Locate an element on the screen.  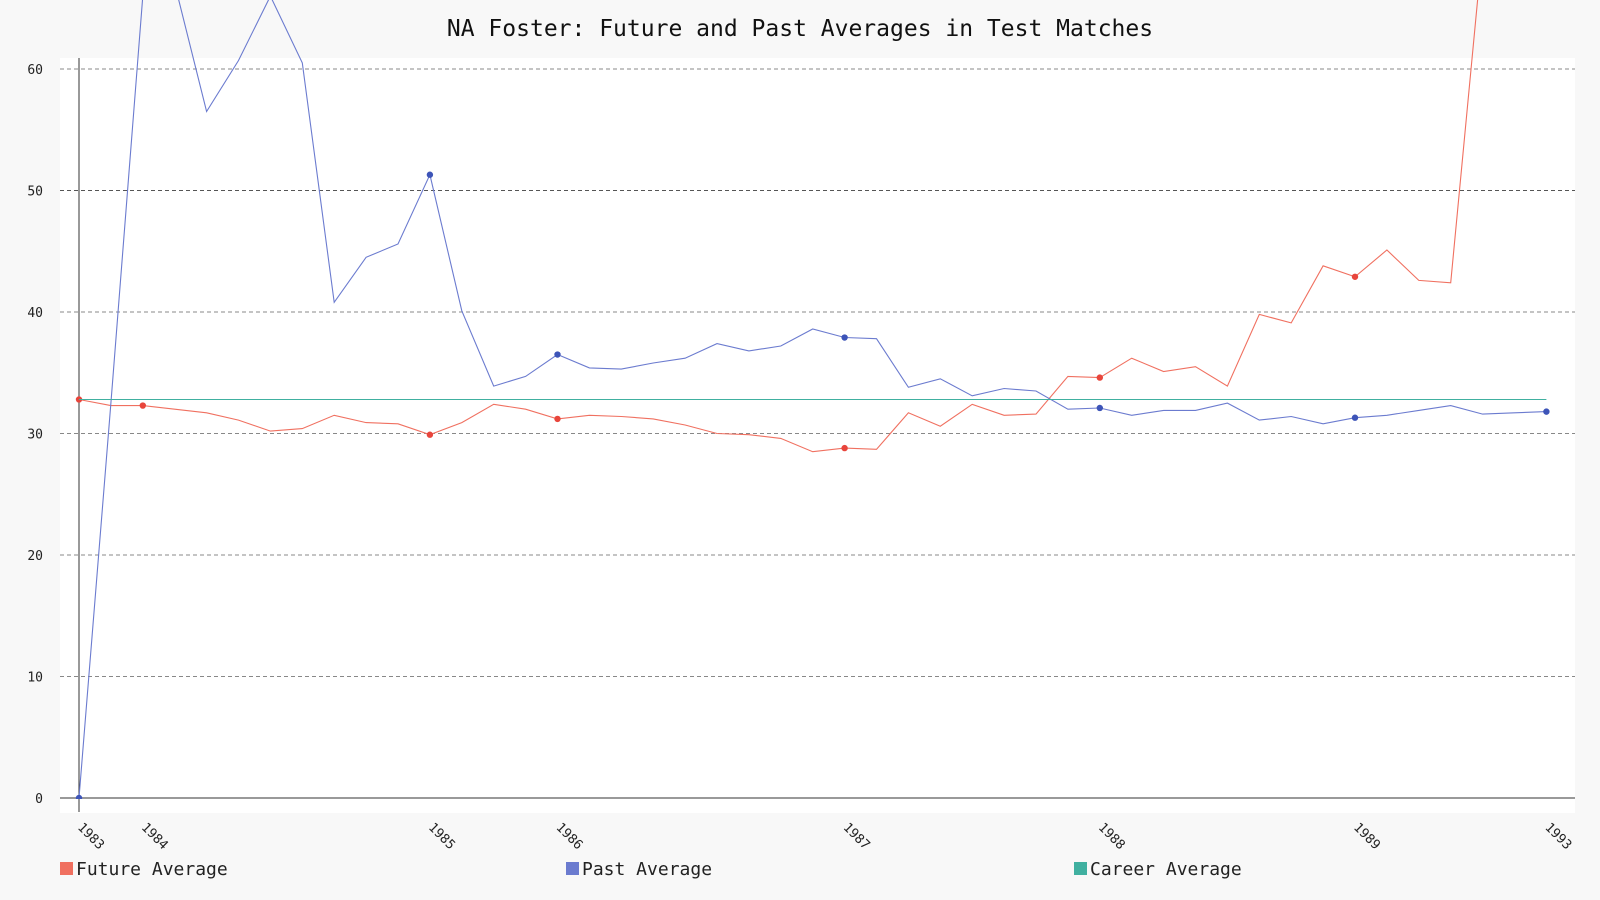
x-tick-label: 1987 is located at coordinates (856, 836).